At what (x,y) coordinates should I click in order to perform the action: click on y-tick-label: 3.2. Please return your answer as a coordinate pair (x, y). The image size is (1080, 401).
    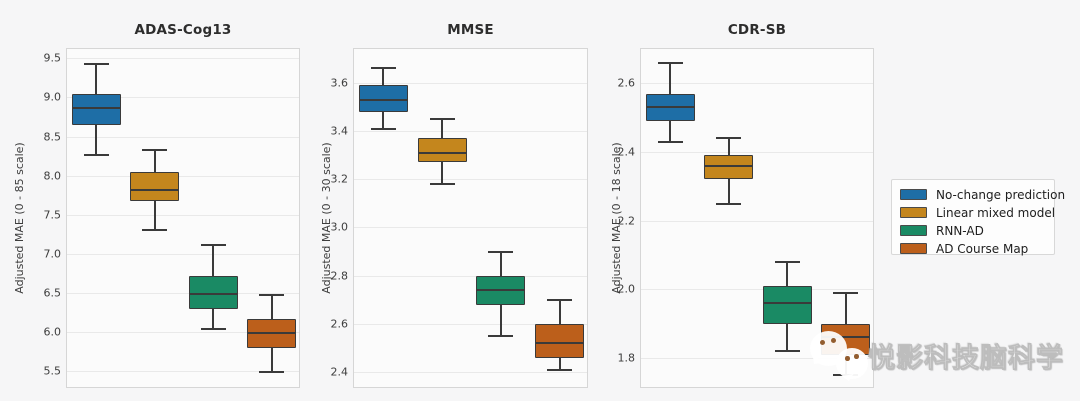
    Looking at the image, I should click on (339, 179).